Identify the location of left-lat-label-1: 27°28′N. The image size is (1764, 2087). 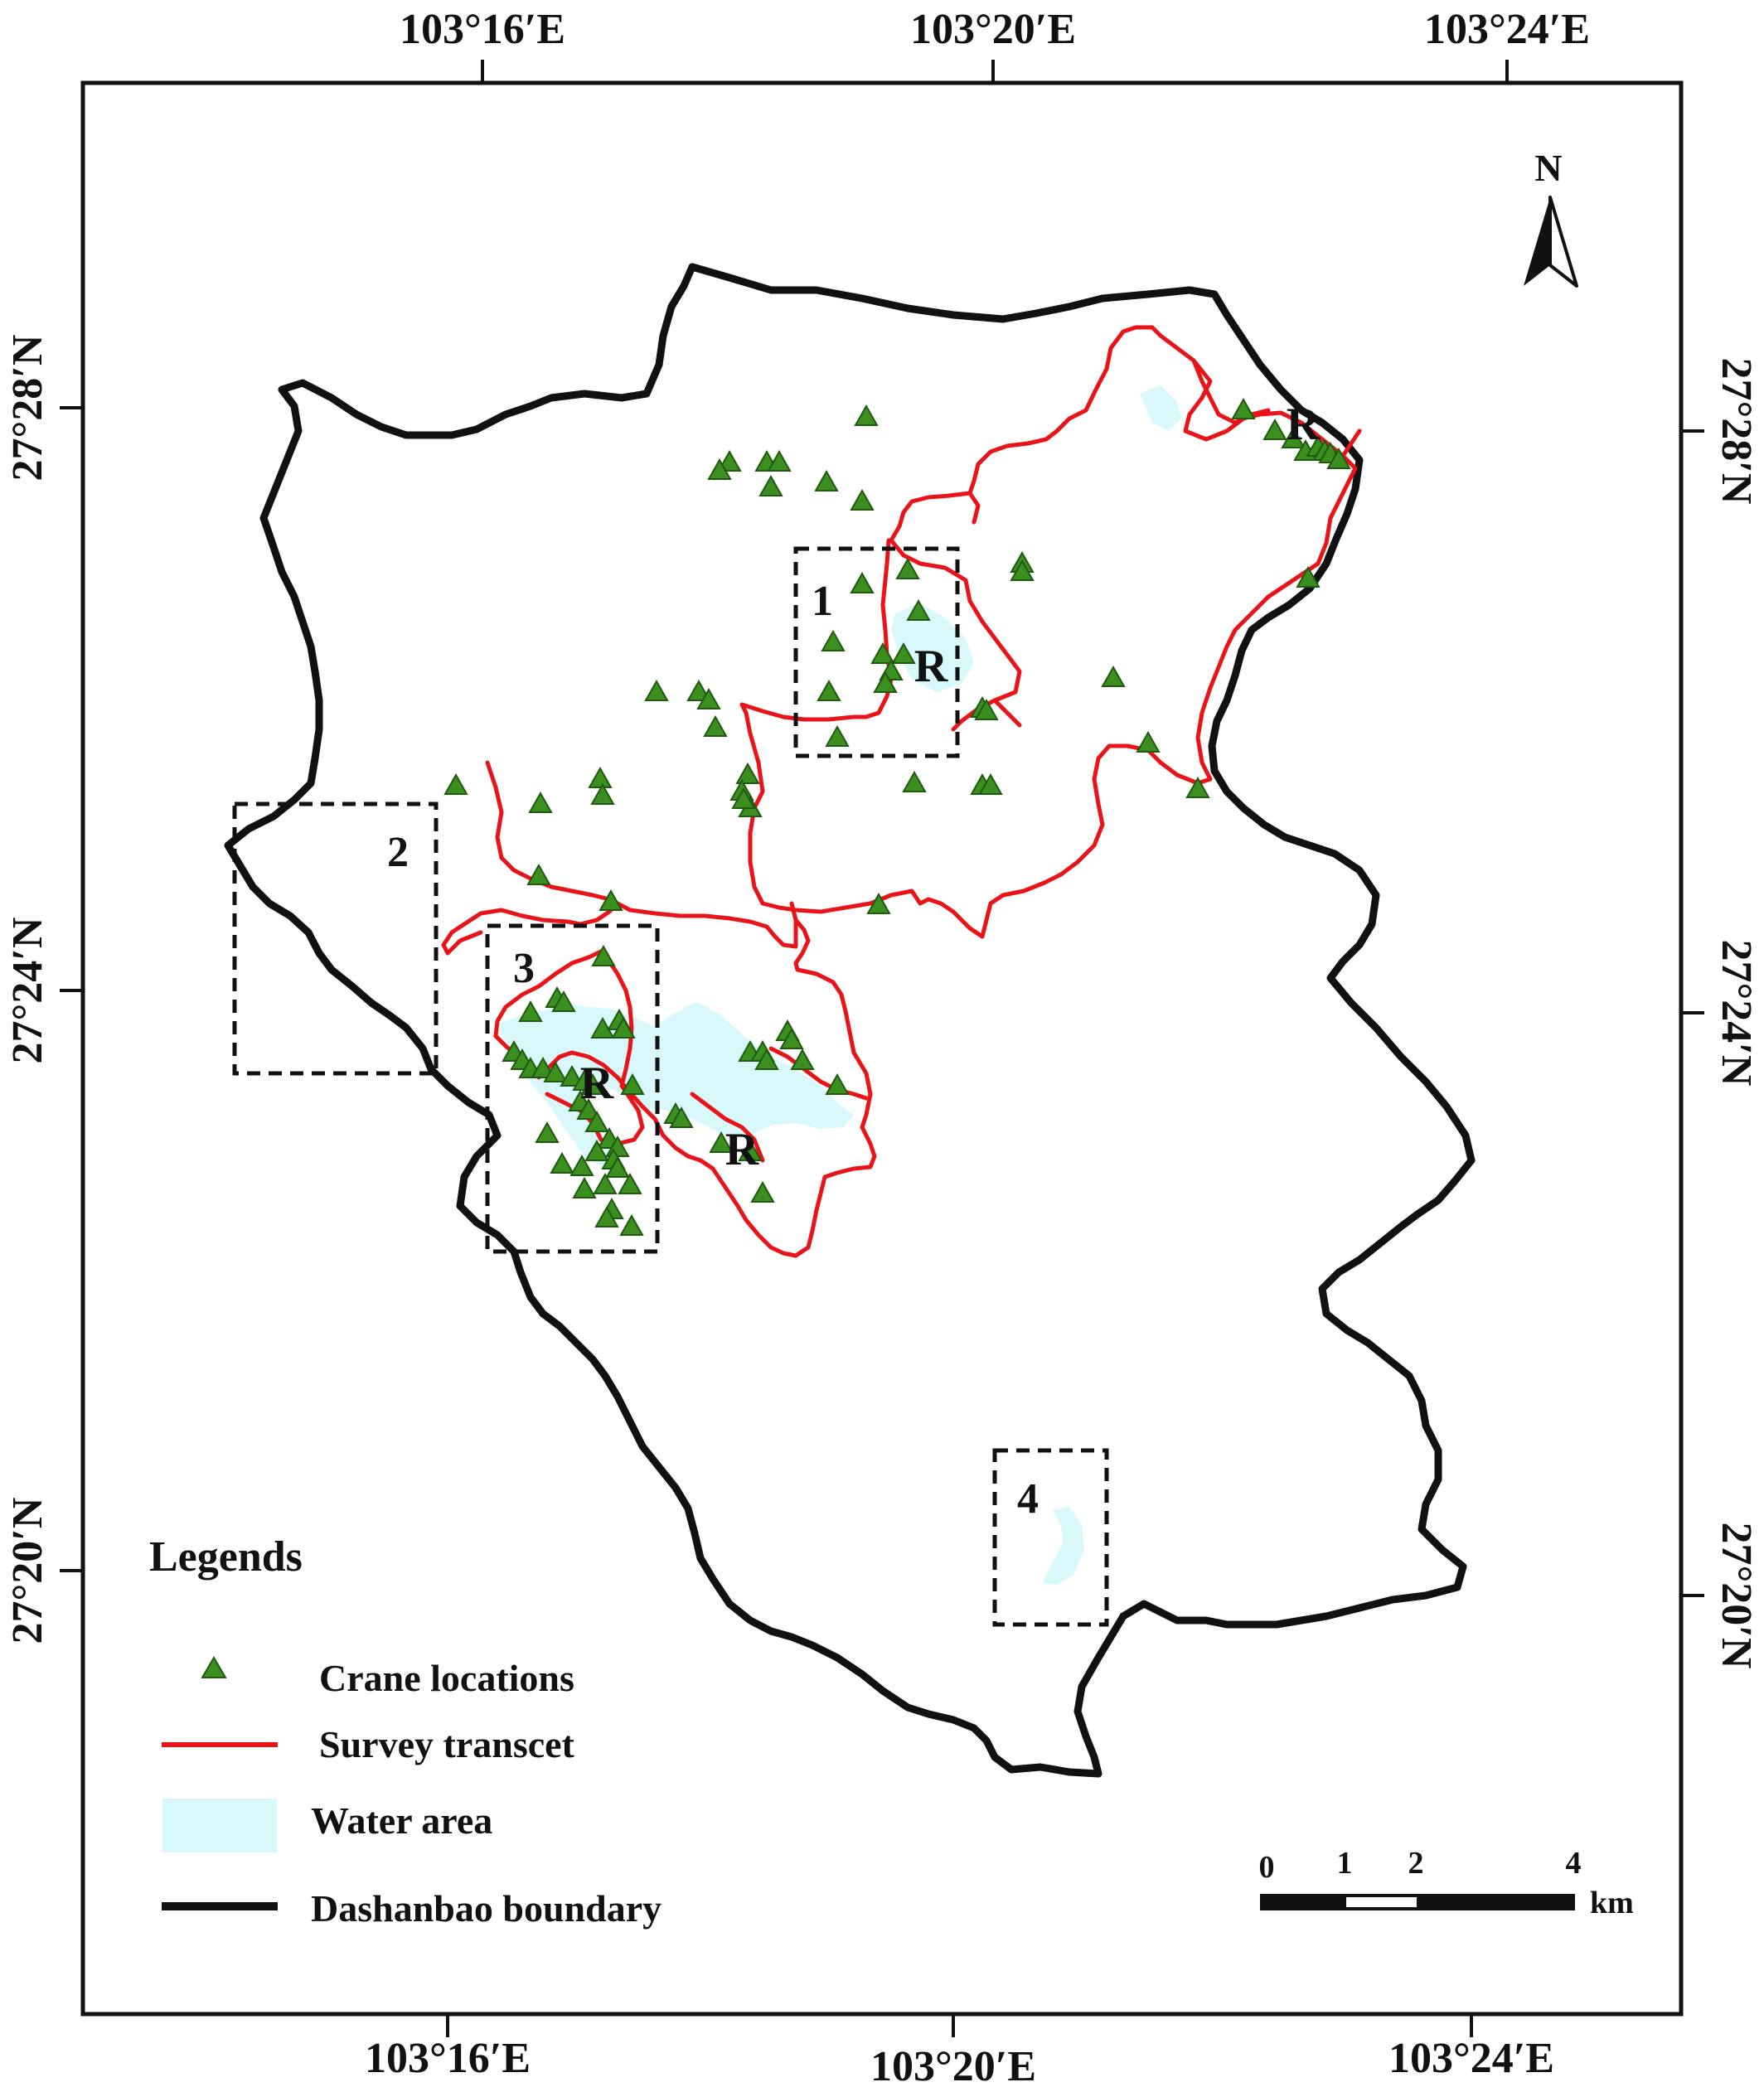
(27, 408).